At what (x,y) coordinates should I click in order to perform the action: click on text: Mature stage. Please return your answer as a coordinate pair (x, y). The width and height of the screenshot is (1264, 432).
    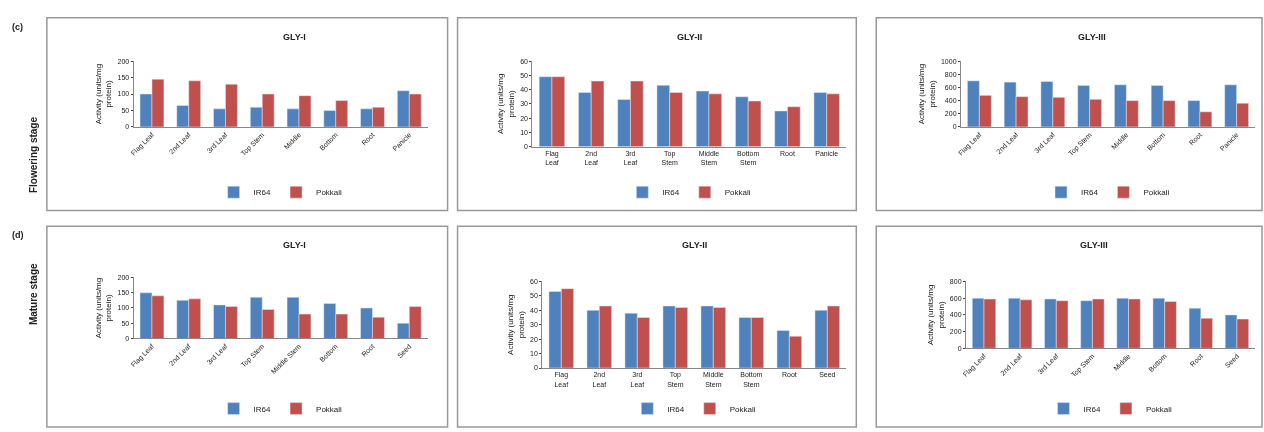
    Looking at the image, I should click on (33, 294).